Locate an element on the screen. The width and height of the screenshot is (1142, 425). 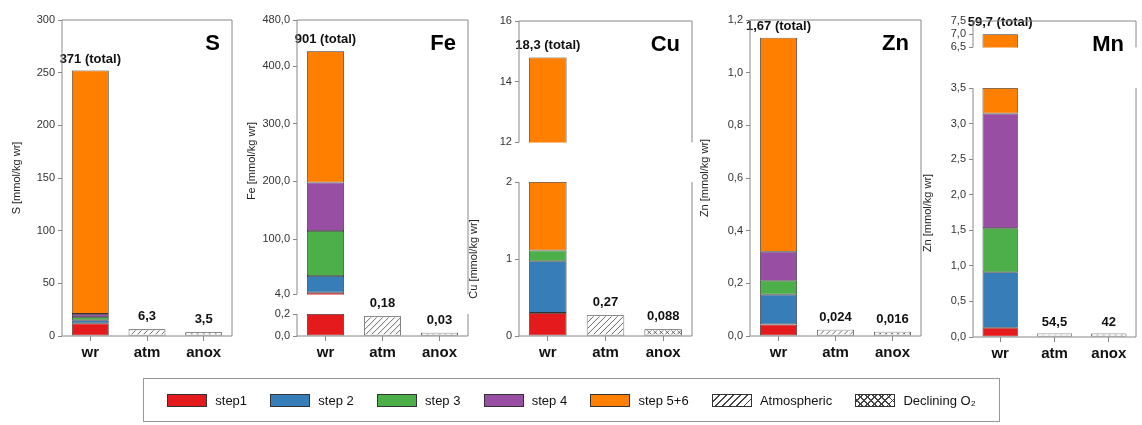
data-label: 0,27 is located at coordinates (605, 302).